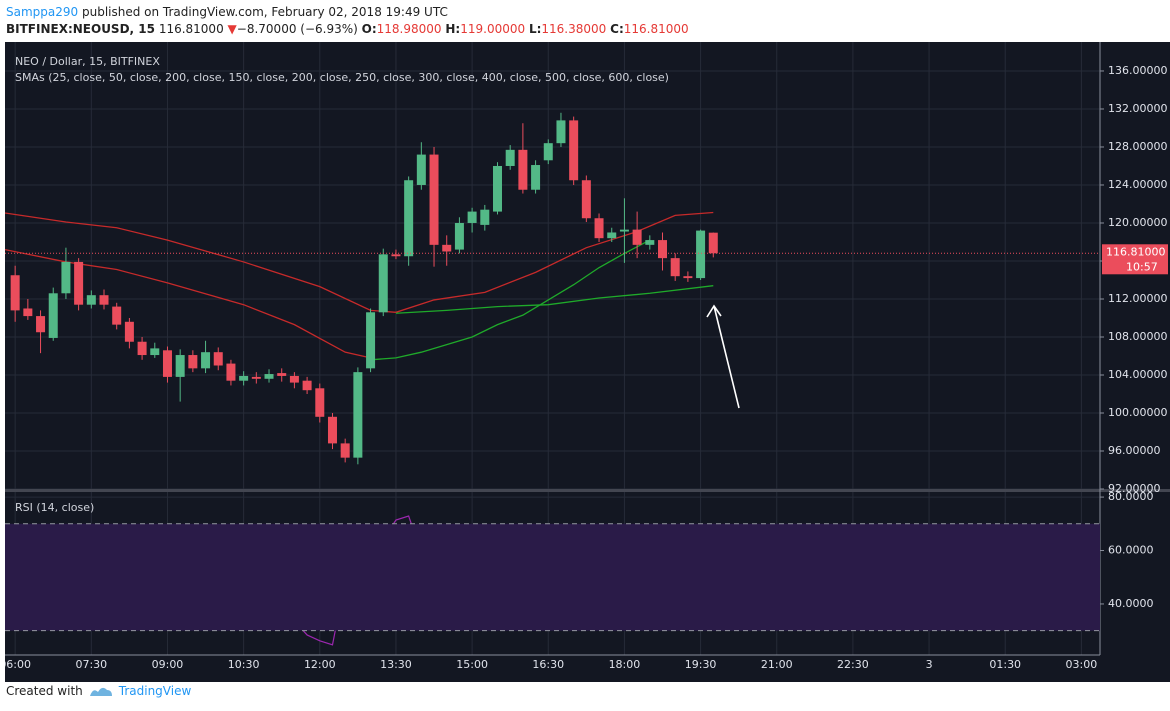  I want to click on countdown: 10:57, so click(1142, 266).